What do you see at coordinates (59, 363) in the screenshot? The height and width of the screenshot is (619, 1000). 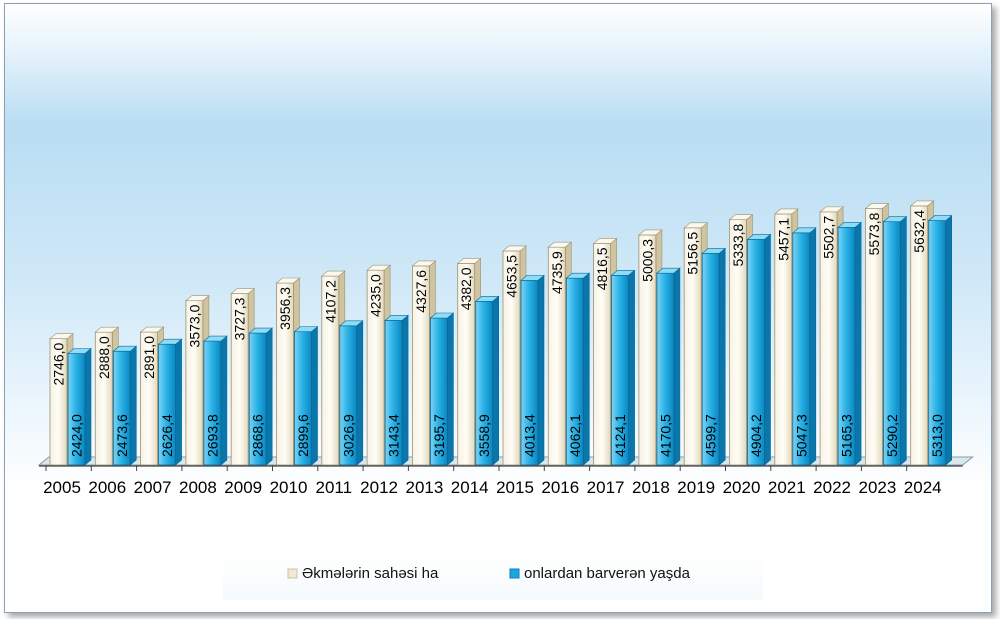 I see `data-label-s0-2005: 2746,0` at bounding box center [59, 363].